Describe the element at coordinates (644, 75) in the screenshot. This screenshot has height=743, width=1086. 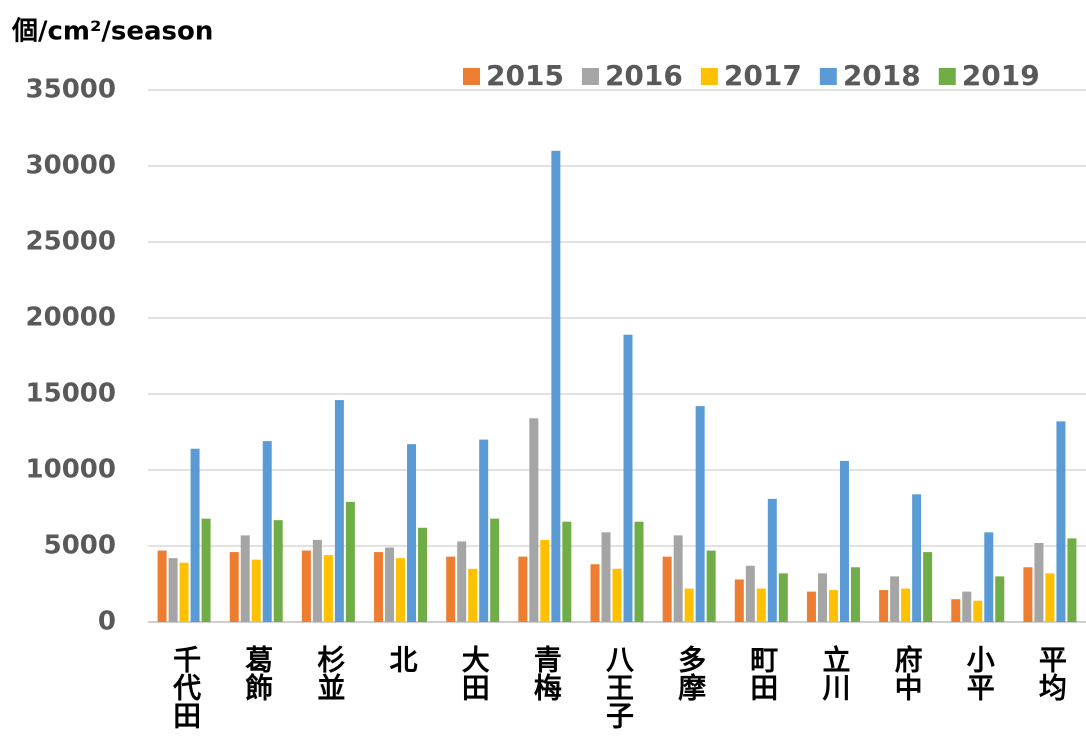
I see `legend-label: 2016` at that location.